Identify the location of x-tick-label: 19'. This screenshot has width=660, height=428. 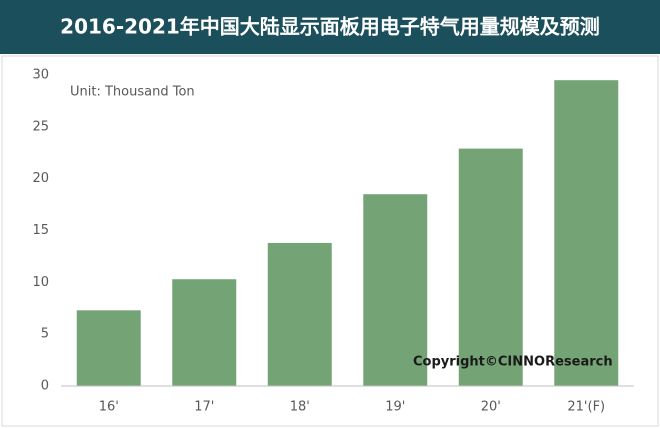
(395, 407).